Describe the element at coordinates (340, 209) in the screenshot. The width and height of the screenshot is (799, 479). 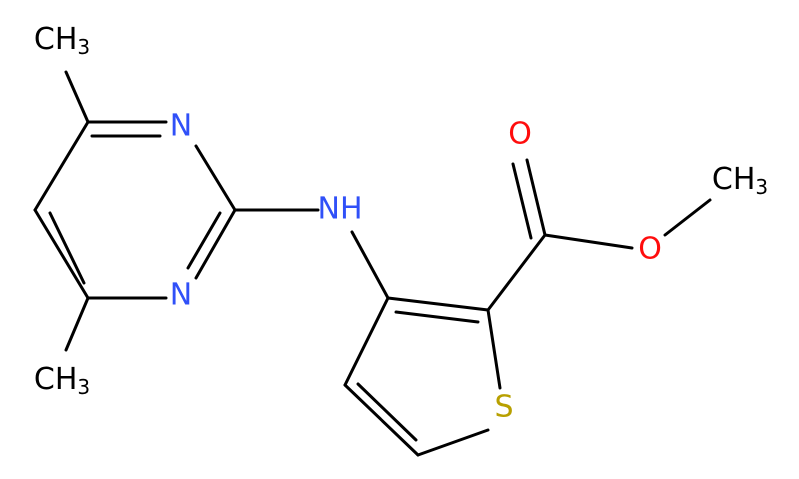
I see `atom-label: NH` at that location.